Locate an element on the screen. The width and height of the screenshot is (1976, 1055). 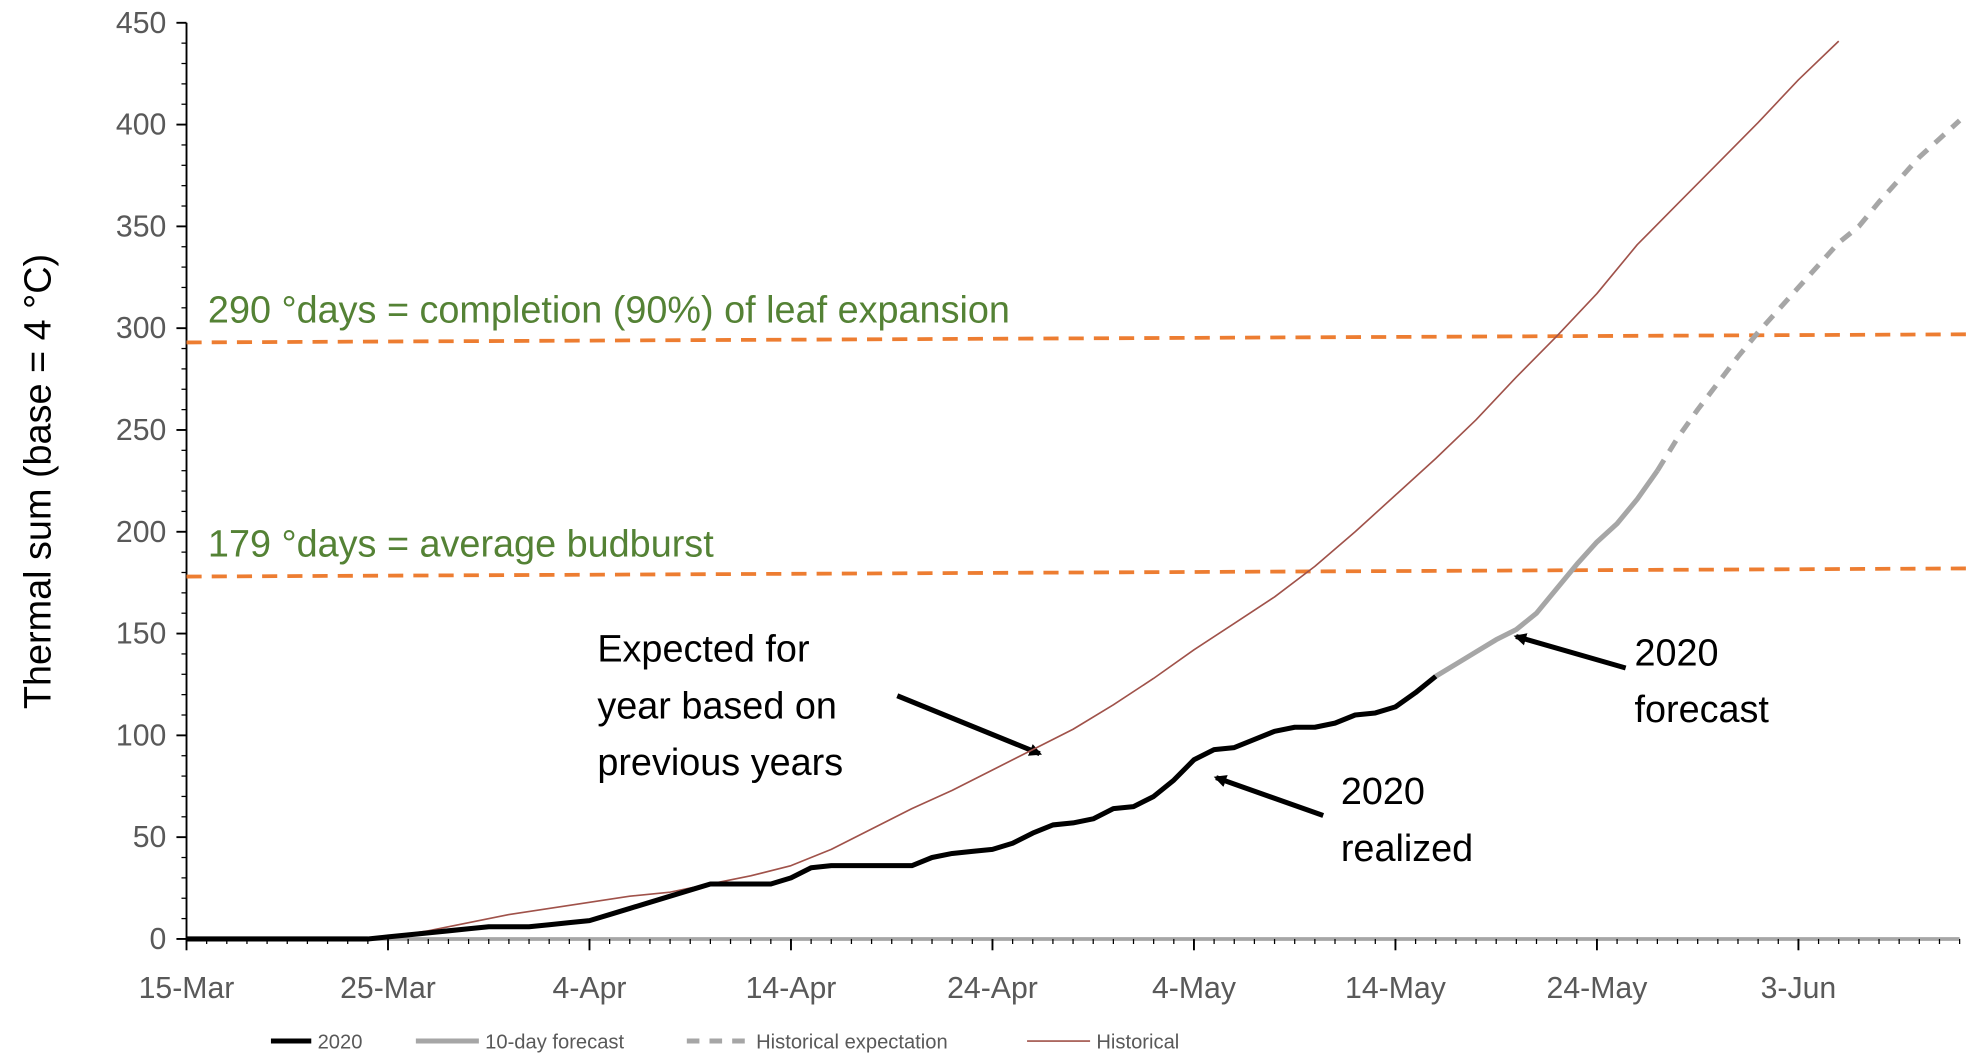
legend-label: 10-day forecast is located at coordinates (554, 1043).